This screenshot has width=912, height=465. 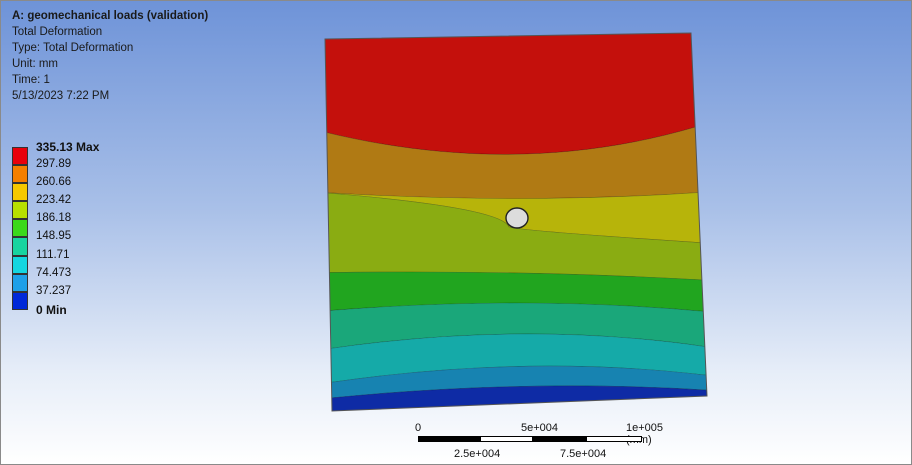 What do you see at coordinates (645, 434) in the screenshot?
I see `scale-label-1e5: 1e+005 (mm)` at bounding box center [645, 434].